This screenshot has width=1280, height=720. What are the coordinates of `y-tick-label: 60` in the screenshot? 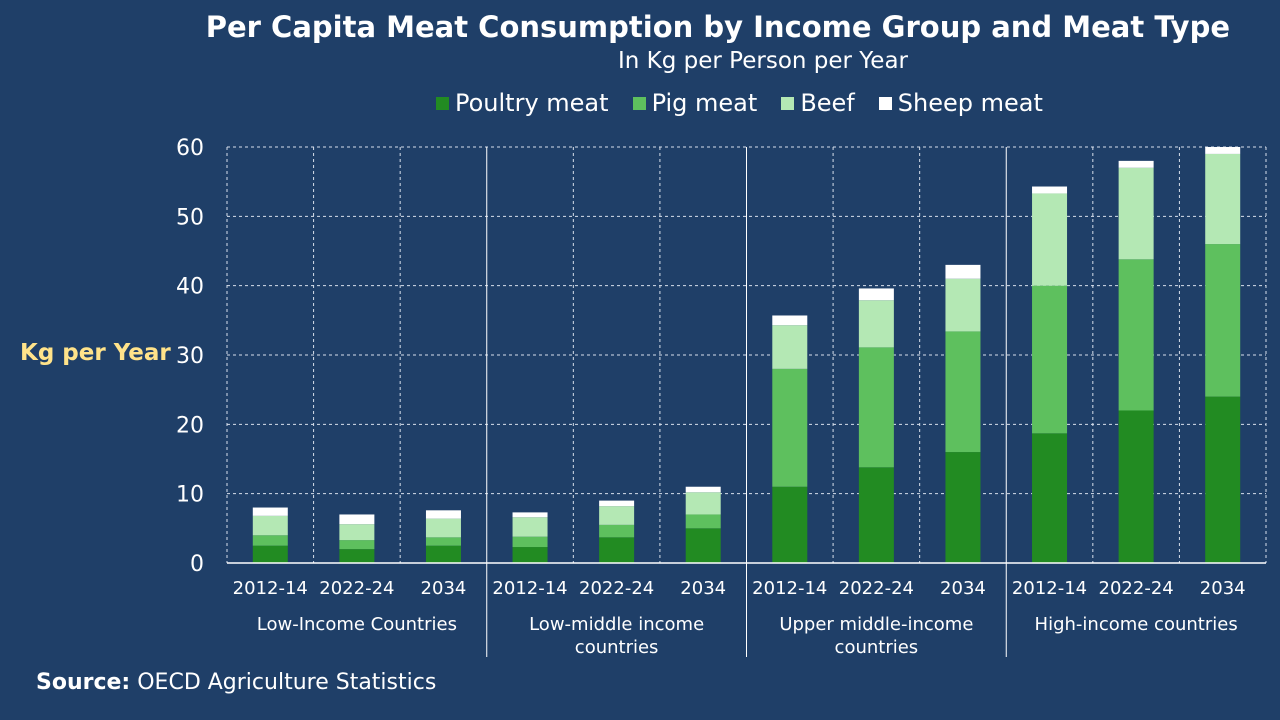 It's located at (190, 148).